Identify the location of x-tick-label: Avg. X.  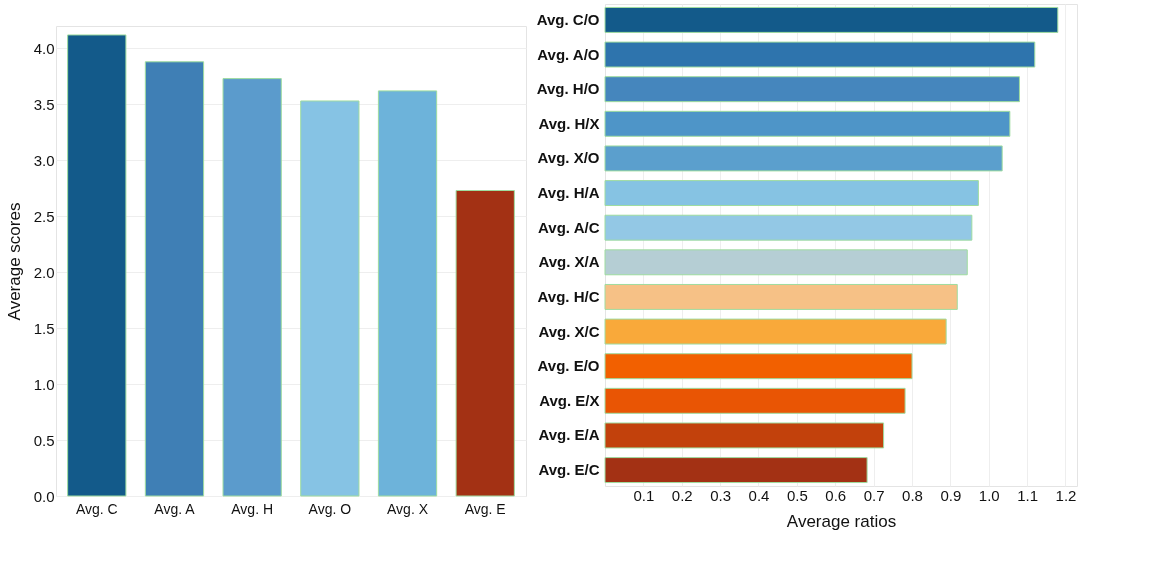
(408, 508).